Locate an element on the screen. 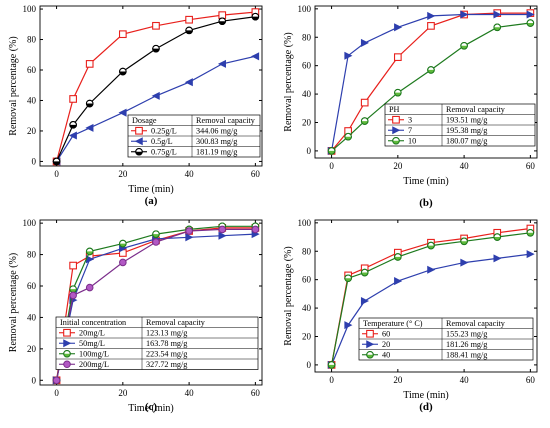  y-tick-label: 60 is located at coordinates (307, 280).